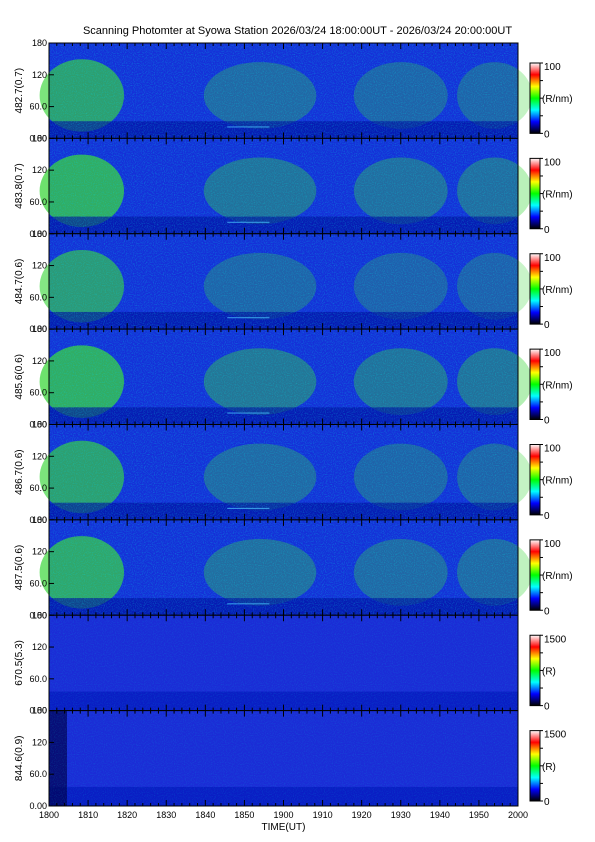  I want to click on panel-2: 0.00 60.0 120 180 483.8(0.7) 100 (R/nm) 0, so click(293, 185).